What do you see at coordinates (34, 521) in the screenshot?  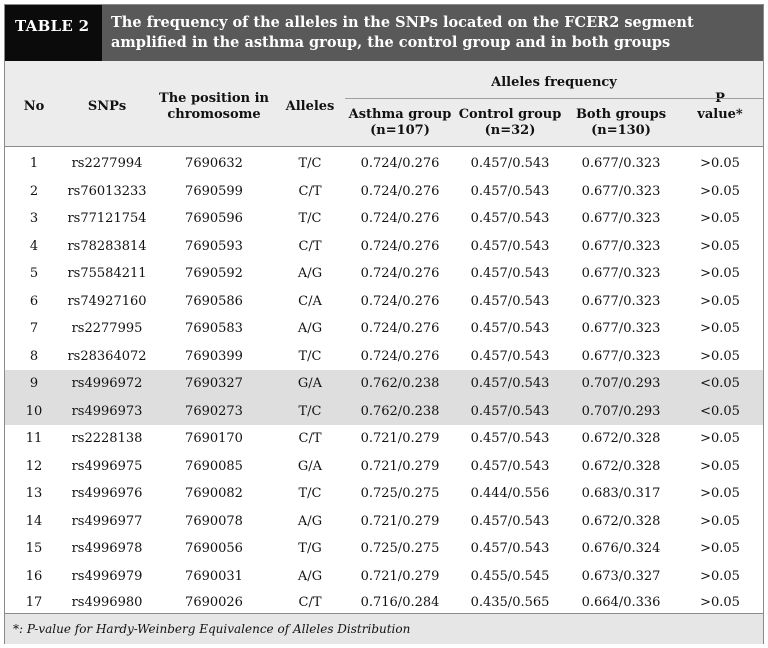 I see `cell-no: 14` at bounding box center [34, 521].